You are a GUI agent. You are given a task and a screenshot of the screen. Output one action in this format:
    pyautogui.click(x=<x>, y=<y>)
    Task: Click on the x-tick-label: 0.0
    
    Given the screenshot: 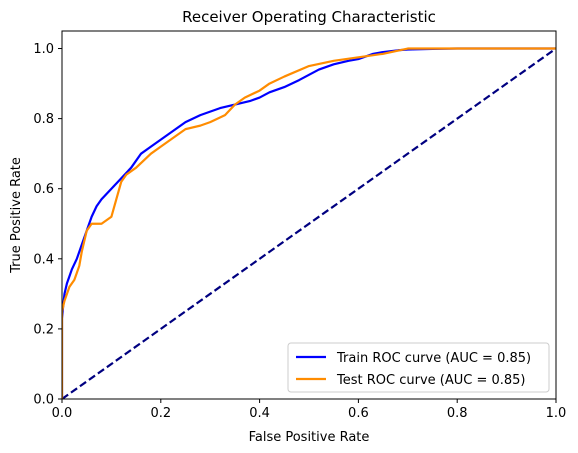 What is the action you would take?
    pyautogui.click(x=62, y=413)
    